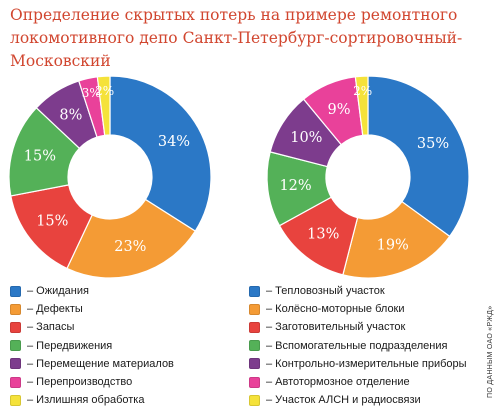 The width and height of the screenshot is (500, 410). I want to click on legend-item-right-4: – Контрольно-измерительные приборы, so click(366, 364).